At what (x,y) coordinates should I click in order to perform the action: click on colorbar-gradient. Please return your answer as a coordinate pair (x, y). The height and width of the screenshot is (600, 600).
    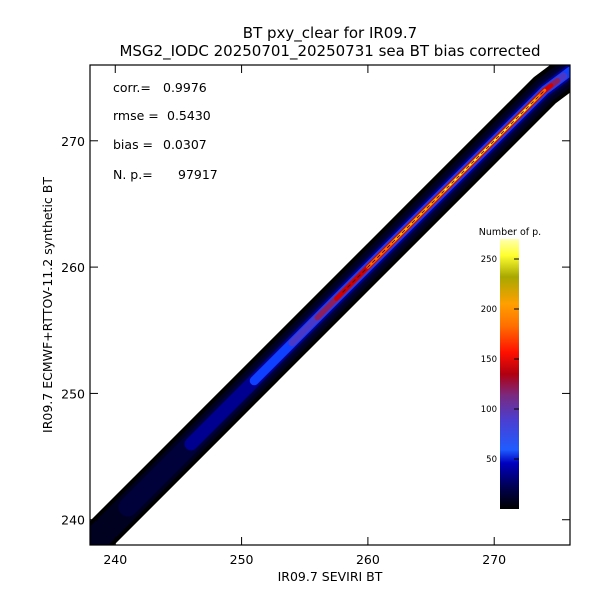
    Looking at the image, I should click on (509, 374).